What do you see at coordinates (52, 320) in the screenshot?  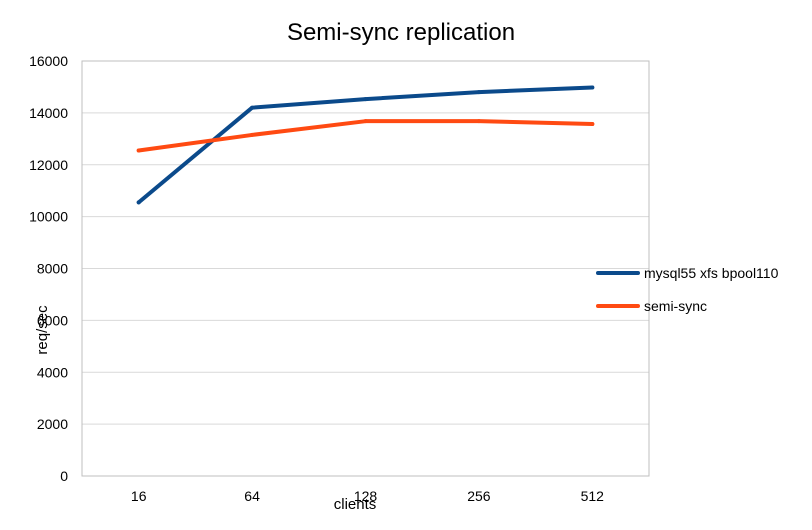 I see `y-tick-label: 6000` at bounding box center [52, 320].